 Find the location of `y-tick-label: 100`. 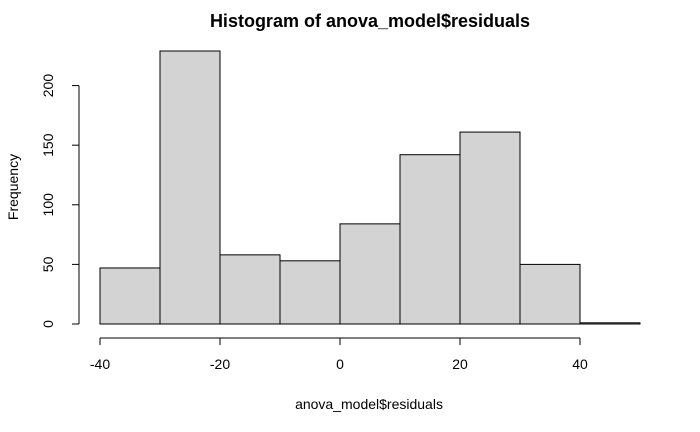

y-tick-label: 100 is located at coordinates (48, 205).